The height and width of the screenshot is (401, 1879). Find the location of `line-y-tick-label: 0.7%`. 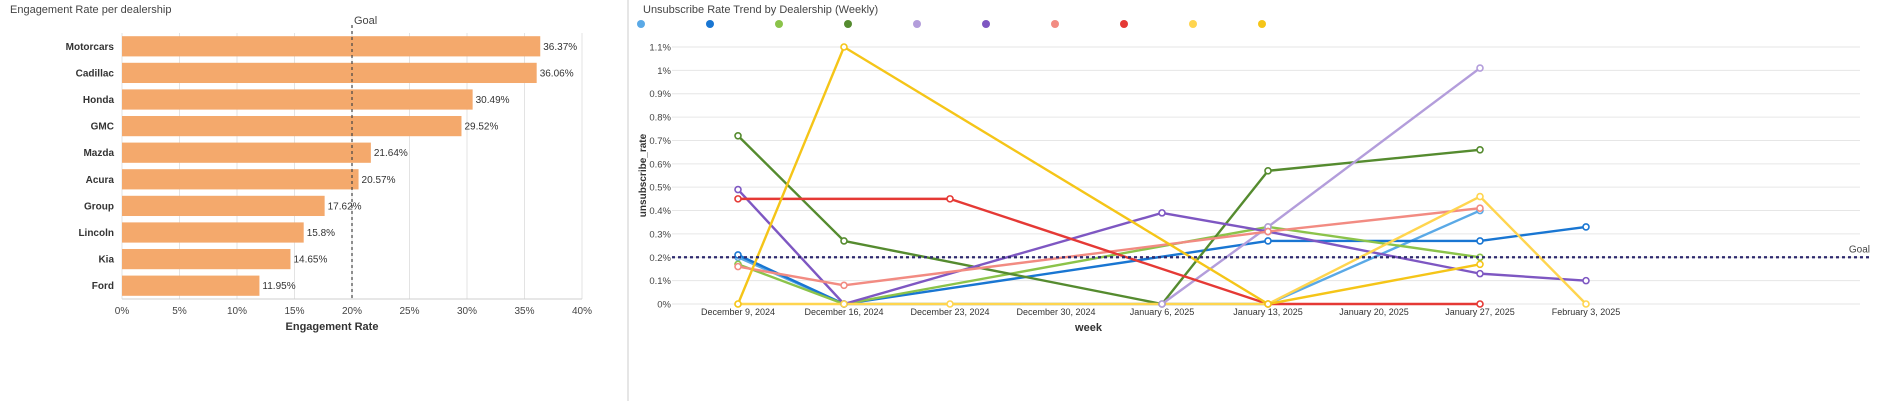

line-y-tick-label: 0.7% is located at coordinates (660, 141).